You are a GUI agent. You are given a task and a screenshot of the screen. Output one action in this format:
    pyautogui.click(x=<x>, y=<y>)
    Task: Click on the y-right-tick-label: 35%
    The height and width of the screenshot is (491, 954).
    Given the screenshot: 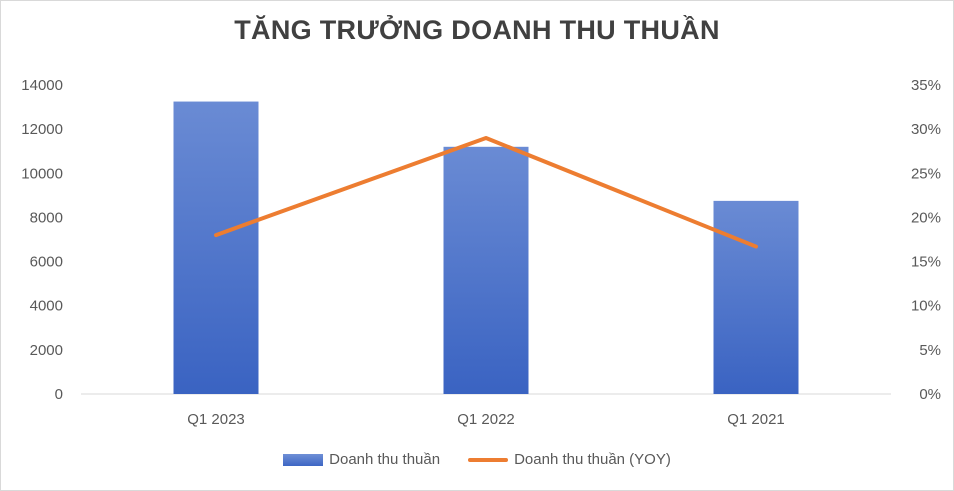 What is the action you would take?
    pyautogui.click(x=926, y=85)
    